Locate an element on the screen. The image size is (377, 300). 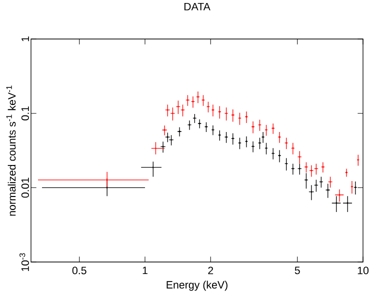
x-tick-label: 10 is located at coordinates (363, 270).